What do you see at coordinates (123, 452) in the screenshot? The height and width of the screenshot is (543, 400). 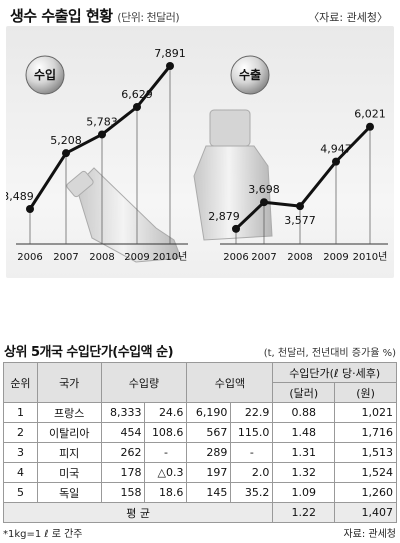 I see `cell-volume: 262` at bounding box center [123, 452].